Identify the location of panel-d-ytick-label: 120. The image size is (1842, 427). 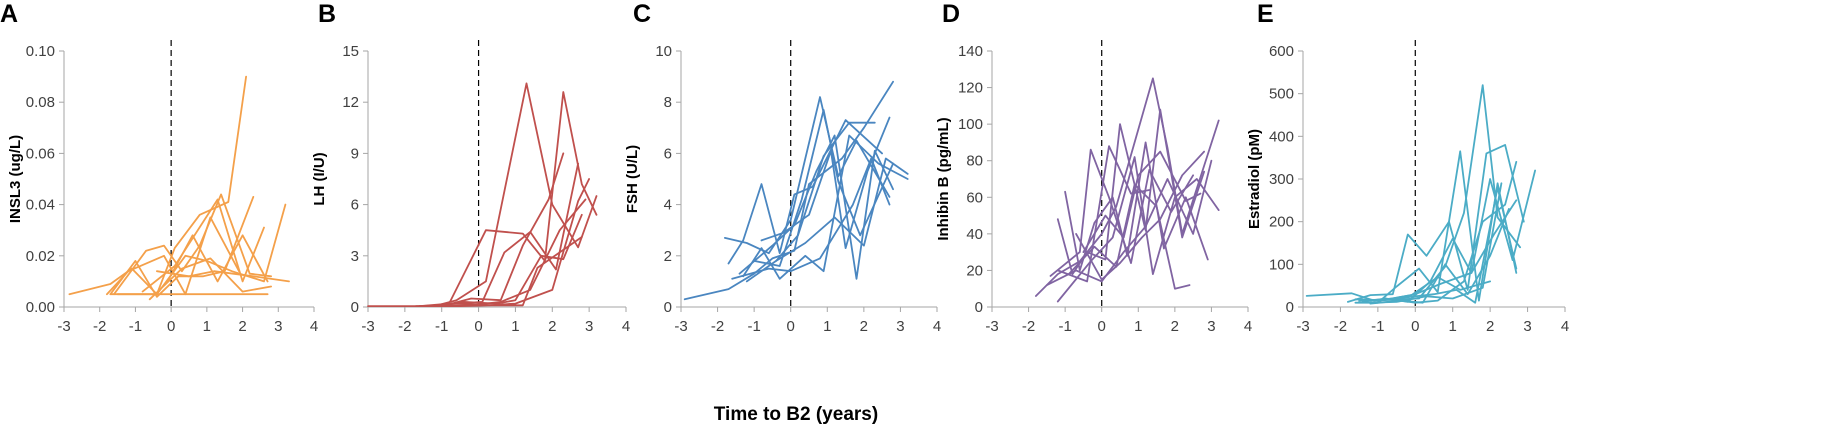
(970, 88).